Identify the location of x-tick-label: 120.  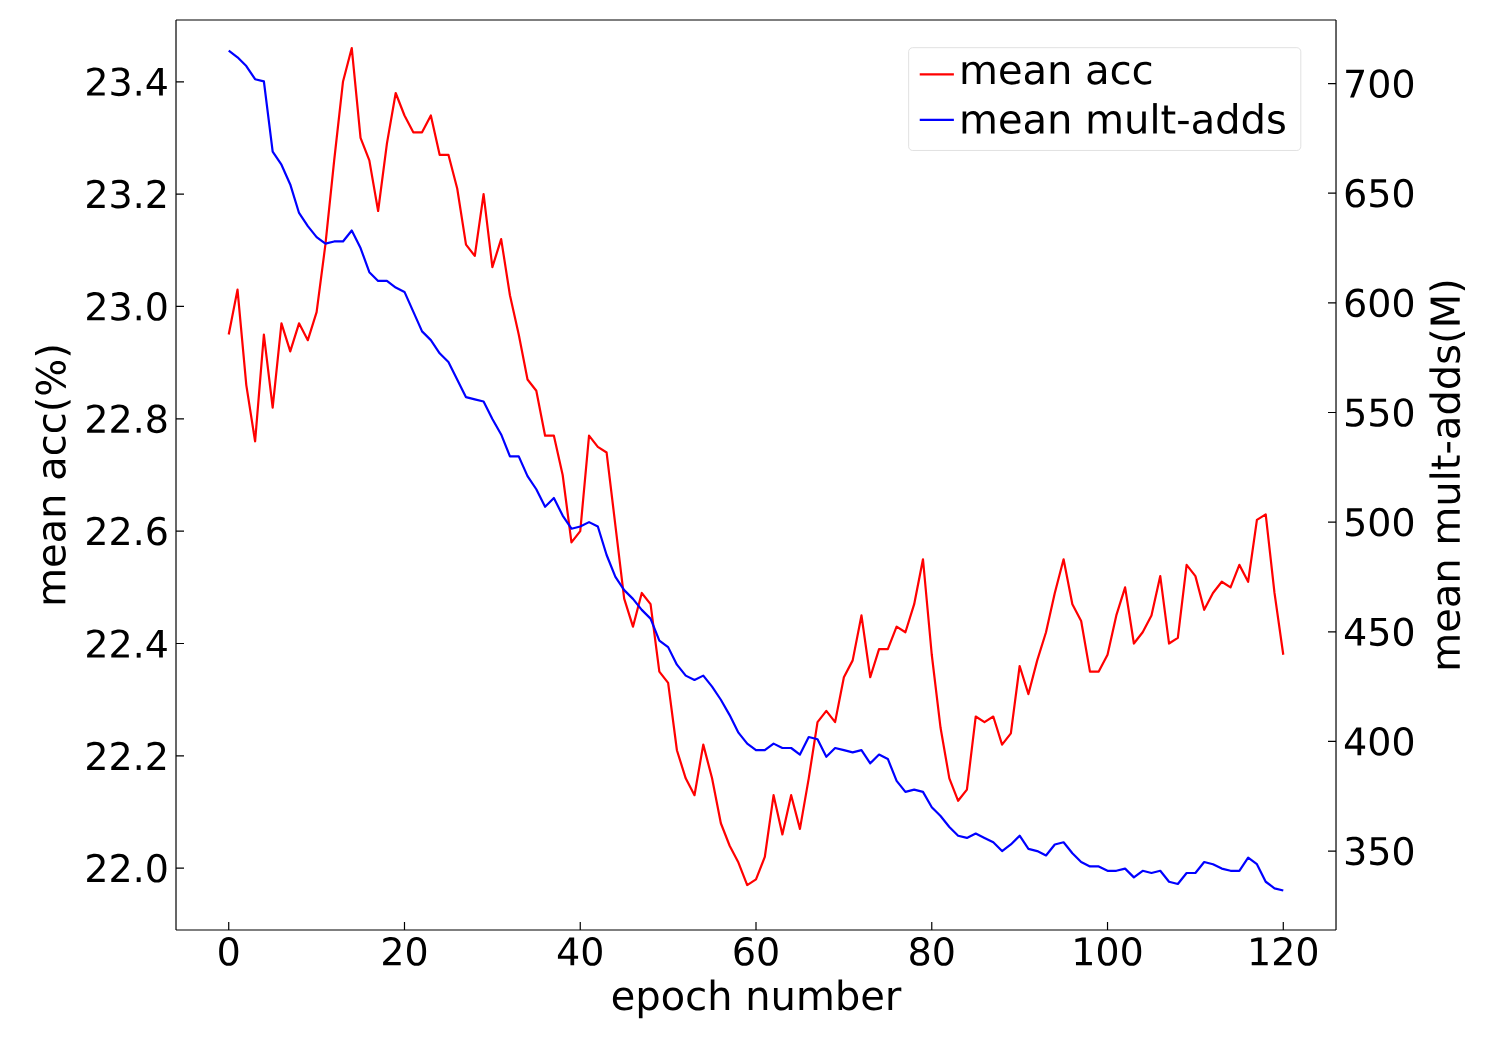
(1284, 951).